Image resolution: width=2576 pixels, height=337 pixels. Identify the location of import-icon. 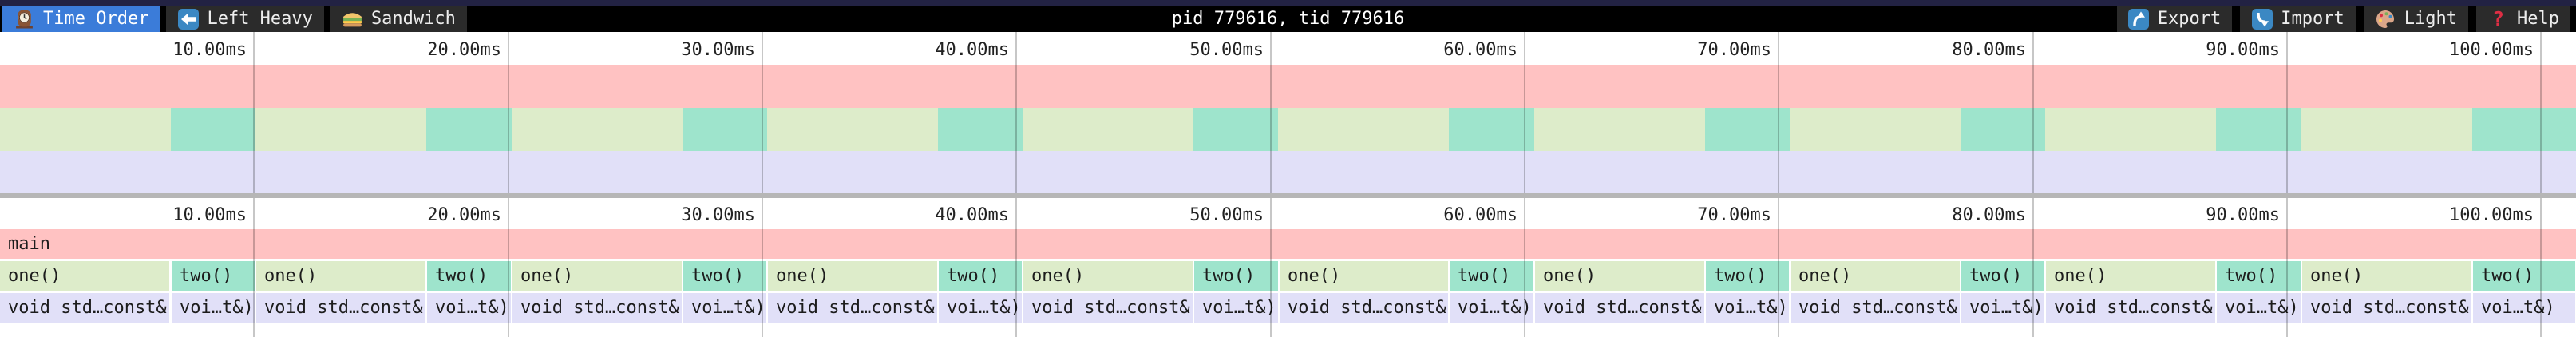
(2262, 19).